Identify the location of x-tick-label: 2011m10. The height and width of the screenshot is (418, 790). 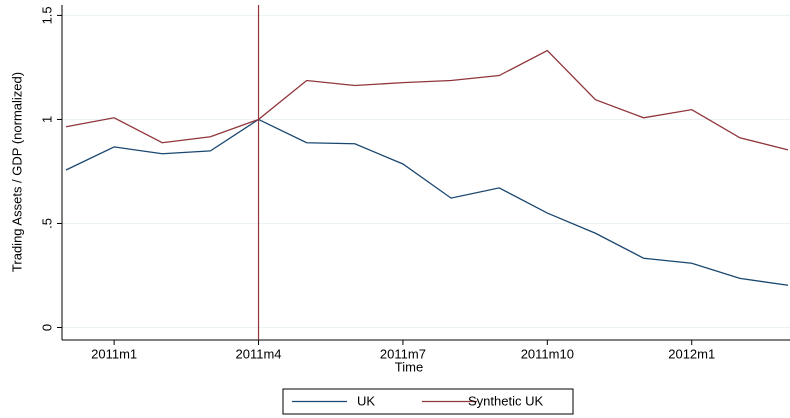
(547, 353).